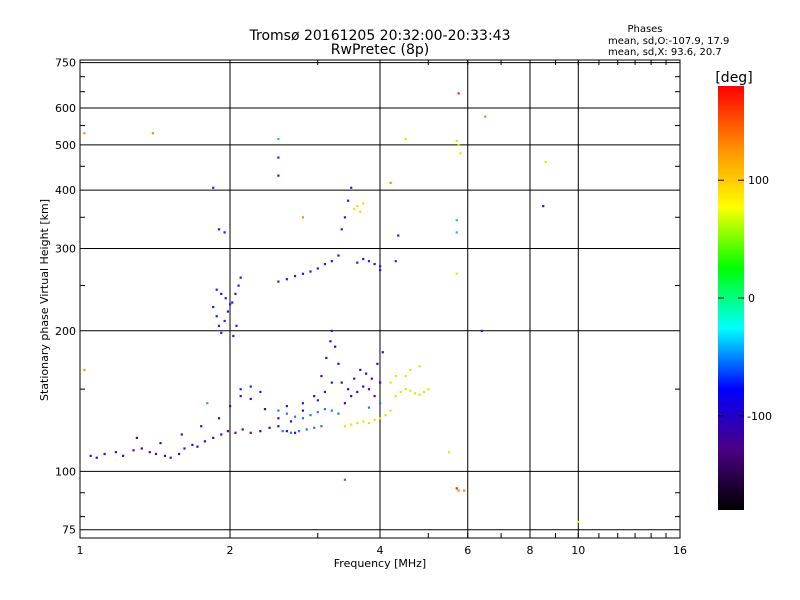  Describe the element at coordinates (644, 29) in the screenshot. I see `legend-title: Phases` at that location.